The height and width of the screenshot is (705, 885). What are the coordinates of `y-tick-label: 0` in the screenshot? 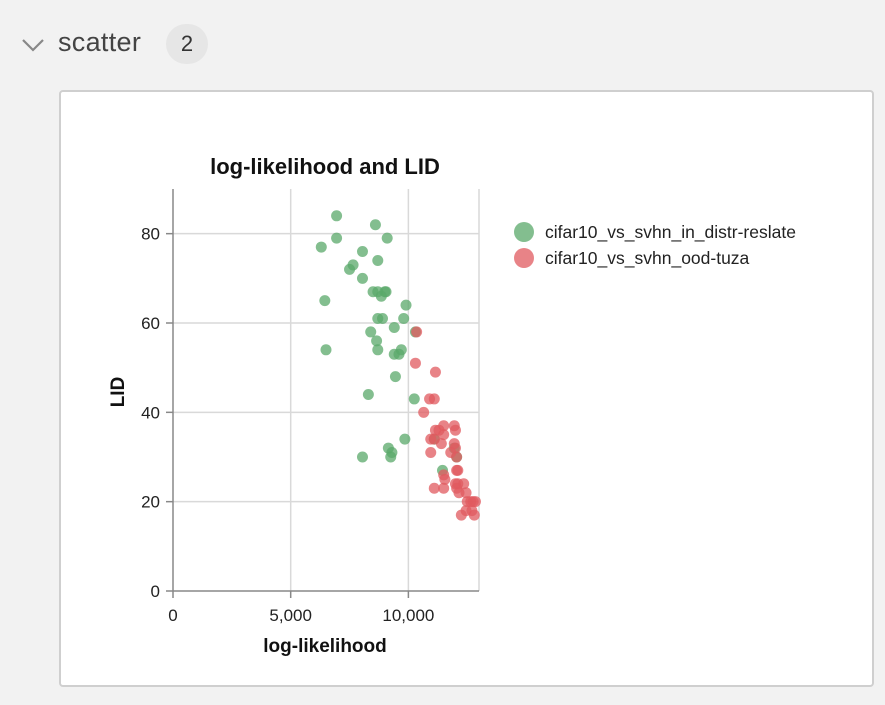 It's located at (155, 591).